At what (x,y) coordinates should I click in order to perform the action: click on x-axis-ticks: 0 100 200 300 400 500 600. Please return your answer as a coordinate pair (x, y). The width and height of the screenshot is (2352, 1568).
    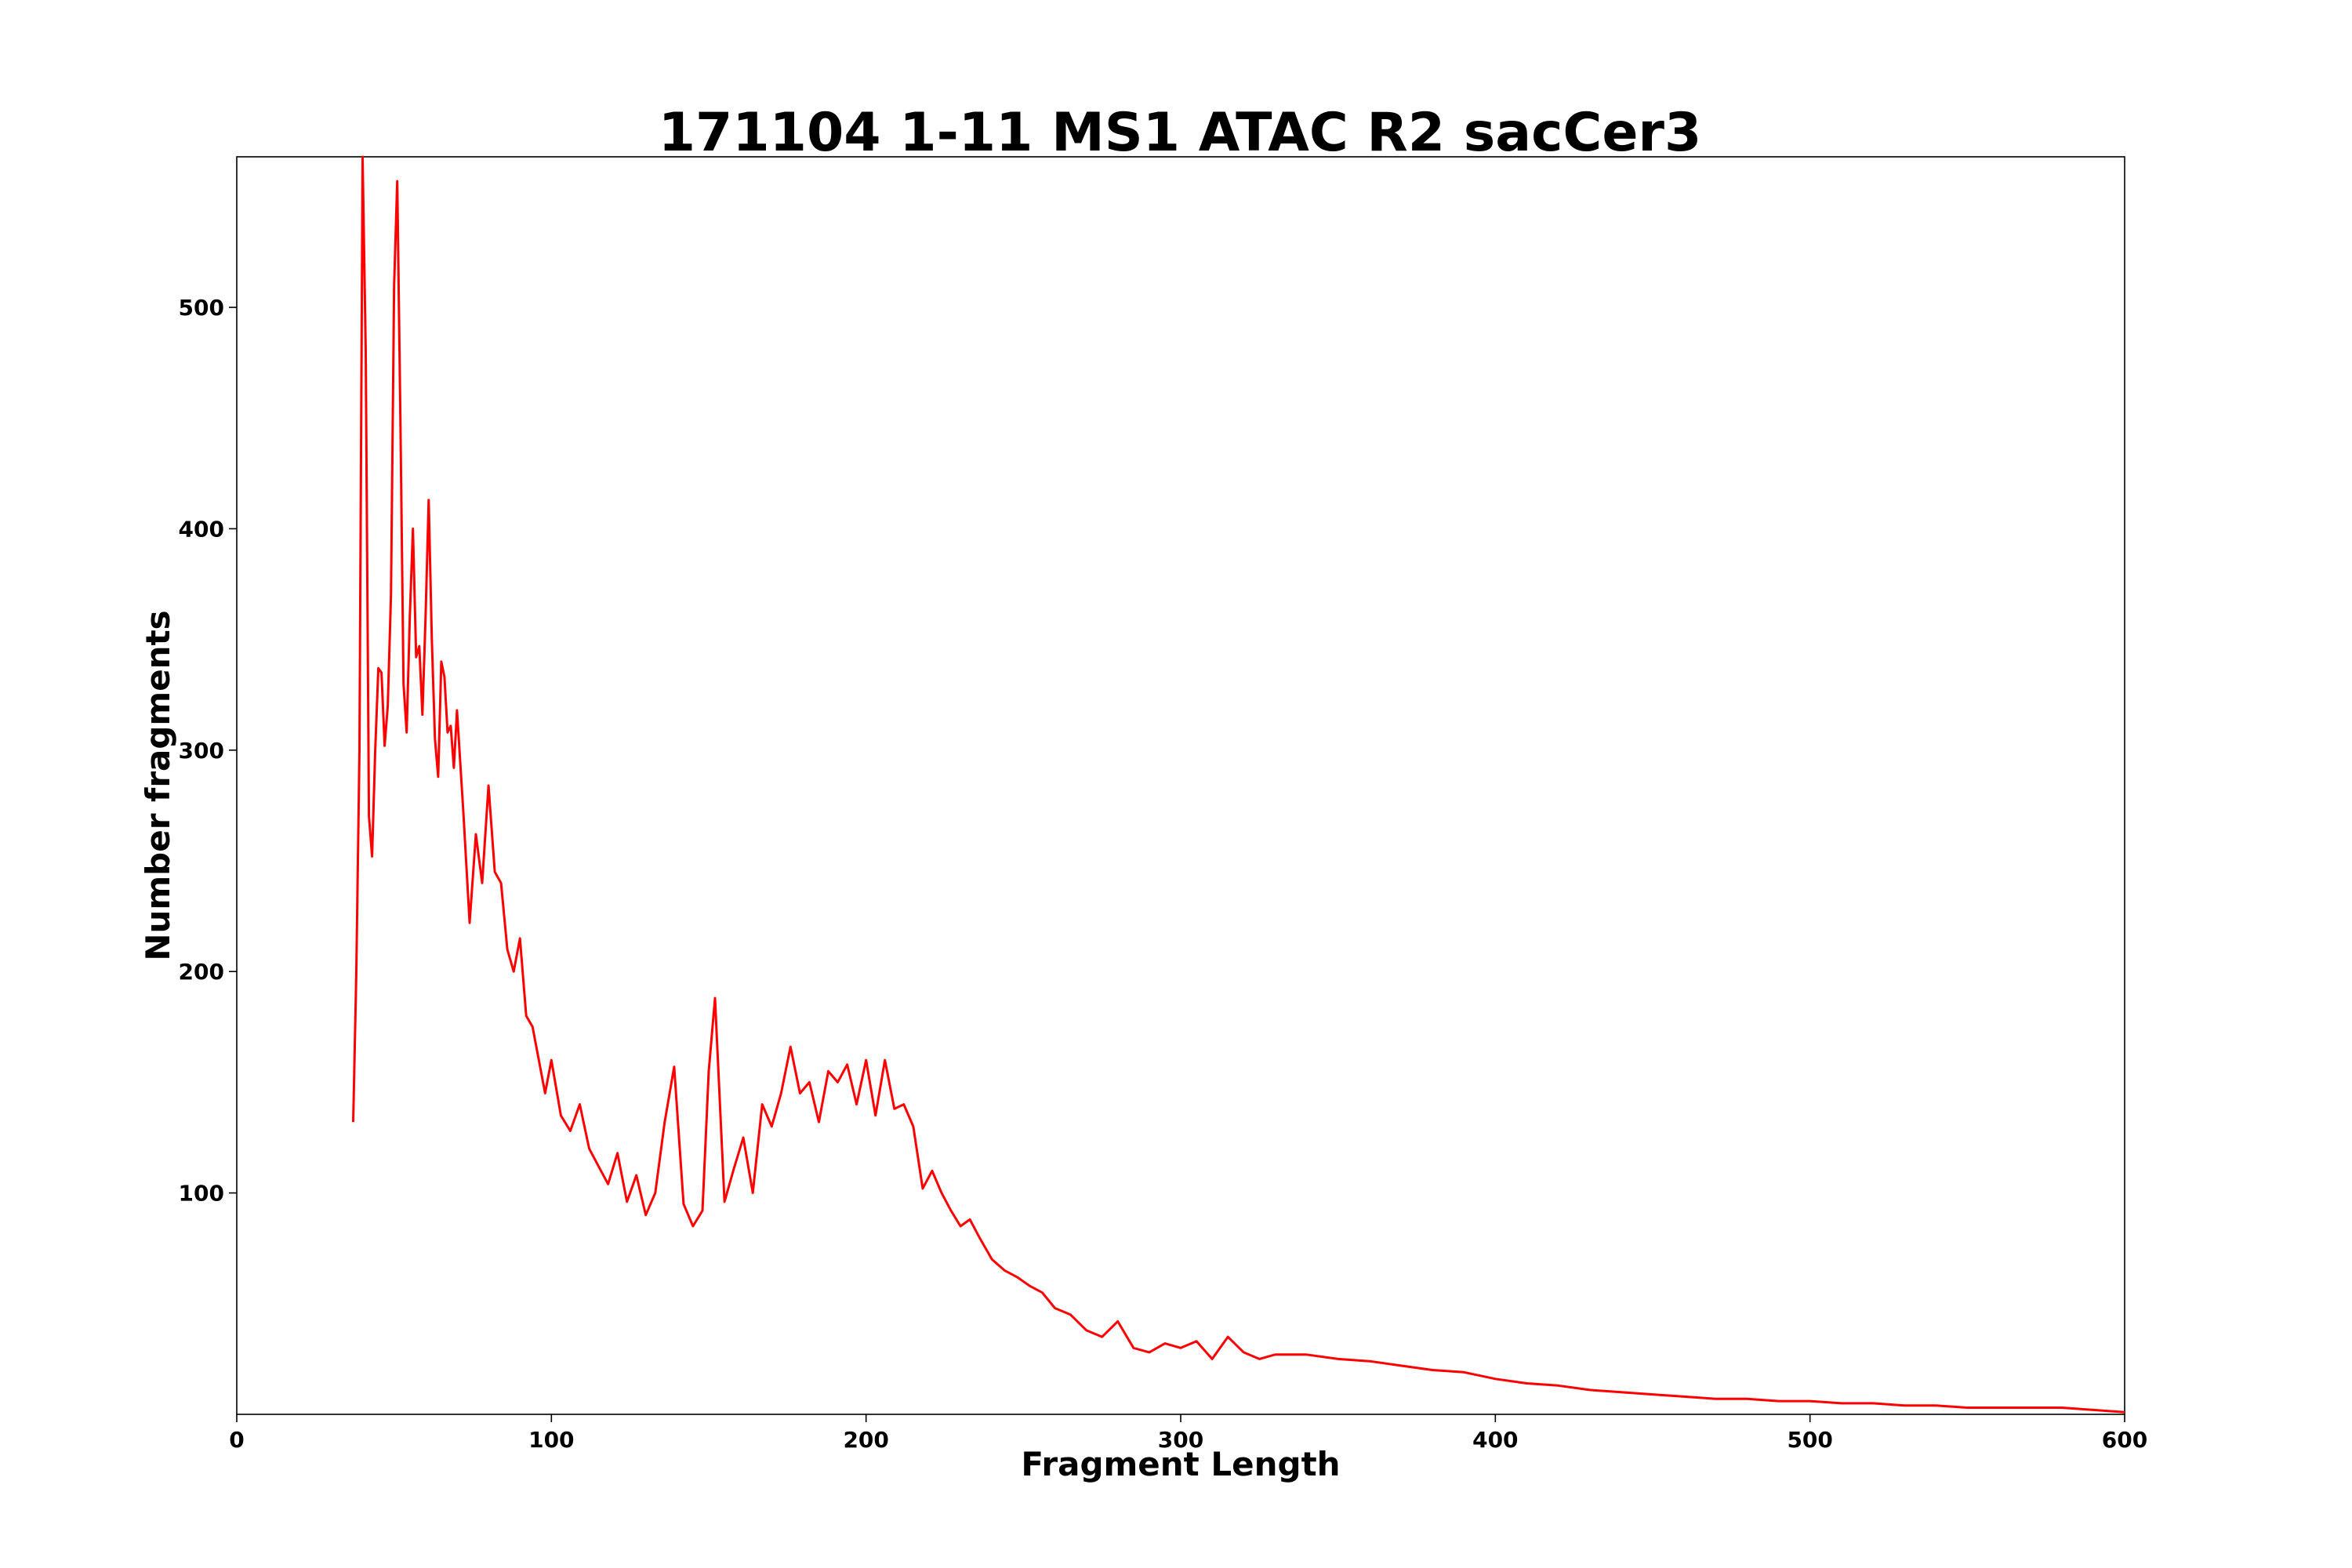
    Looking at the image, I should click on (1188, 1433).